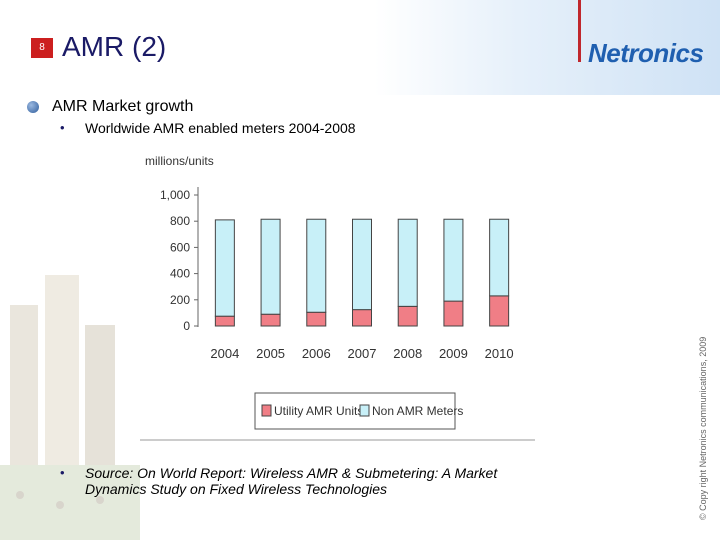  I want to click on y-tick-label: 1,000, so click(175, 195).